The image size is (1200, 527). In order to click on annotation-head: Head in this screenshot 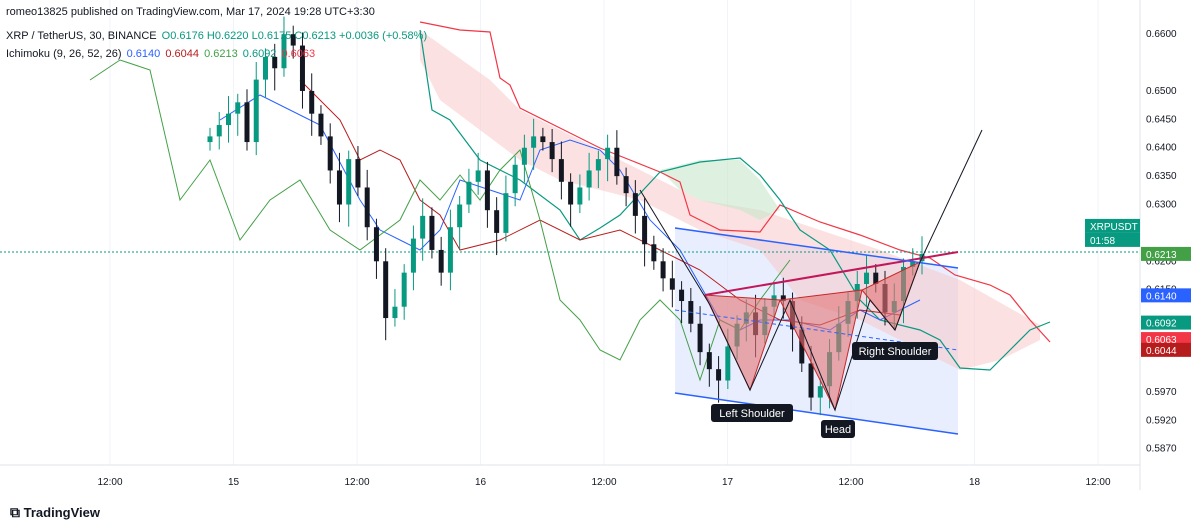, I will do `click(838, 429)`.